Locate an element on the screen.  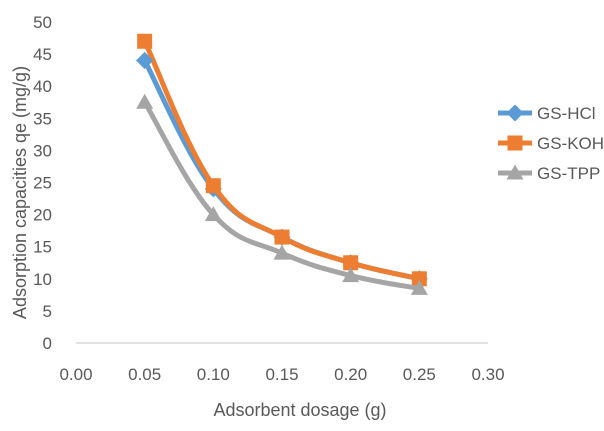
legend: GS-HCl GS-KOH GS-TPP is located at coordinates (551, 143).